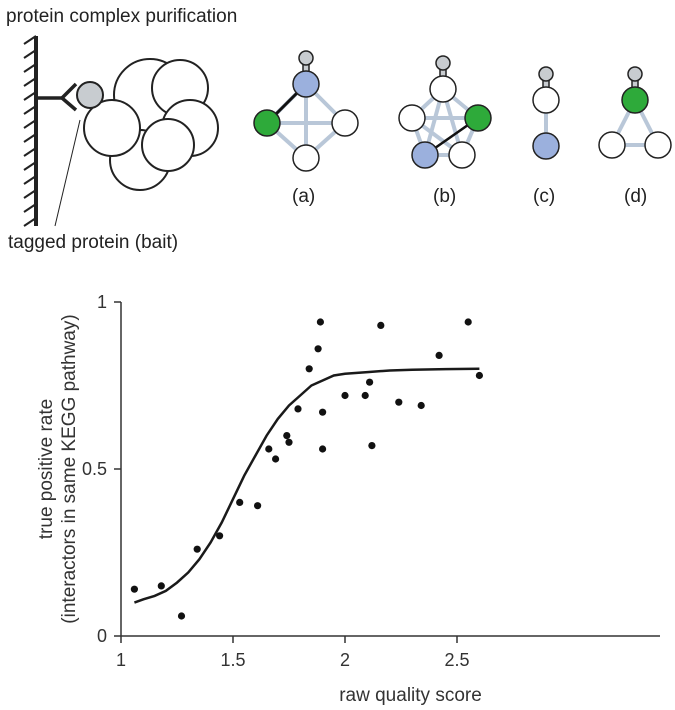 The height and width of the screenshot is (710, 675). I want to click on wall-hatching, so click(30, 131).